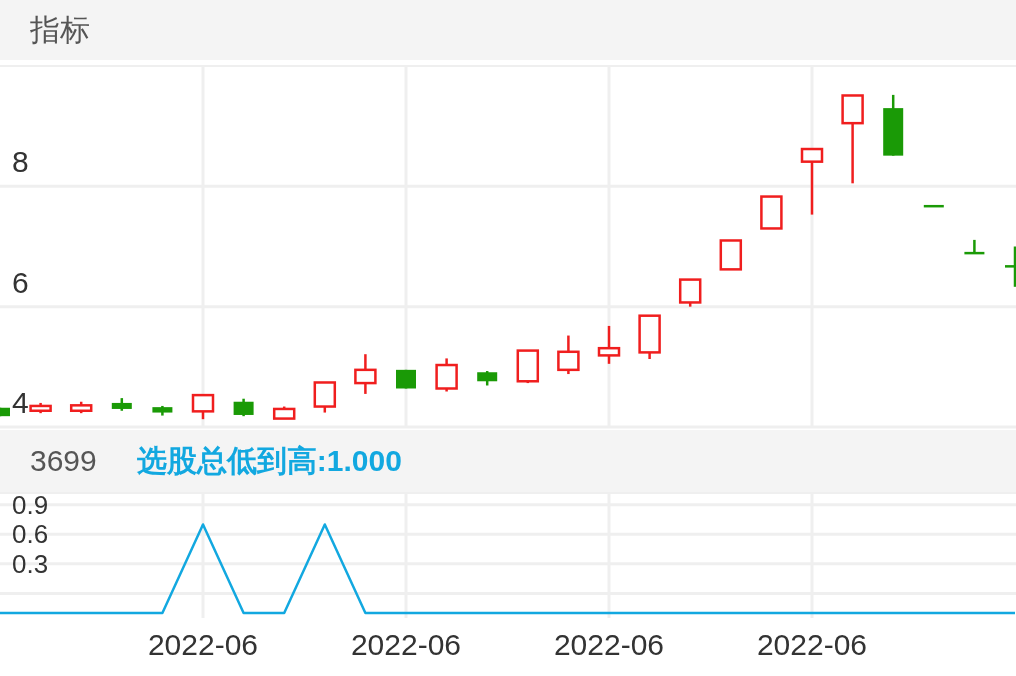  Describe the element at coordinates (63, 460) in the screenshot. I see `text: 3699` at that location.